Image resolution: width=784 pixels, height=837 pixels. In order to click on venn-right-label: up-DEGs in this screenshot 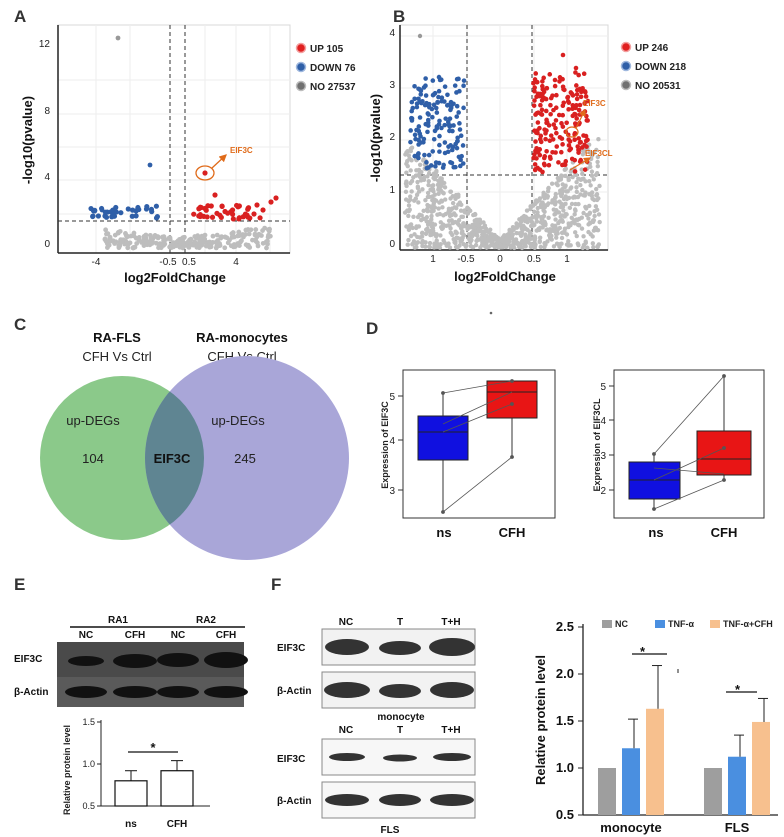, I will do `click(238, 420)`.